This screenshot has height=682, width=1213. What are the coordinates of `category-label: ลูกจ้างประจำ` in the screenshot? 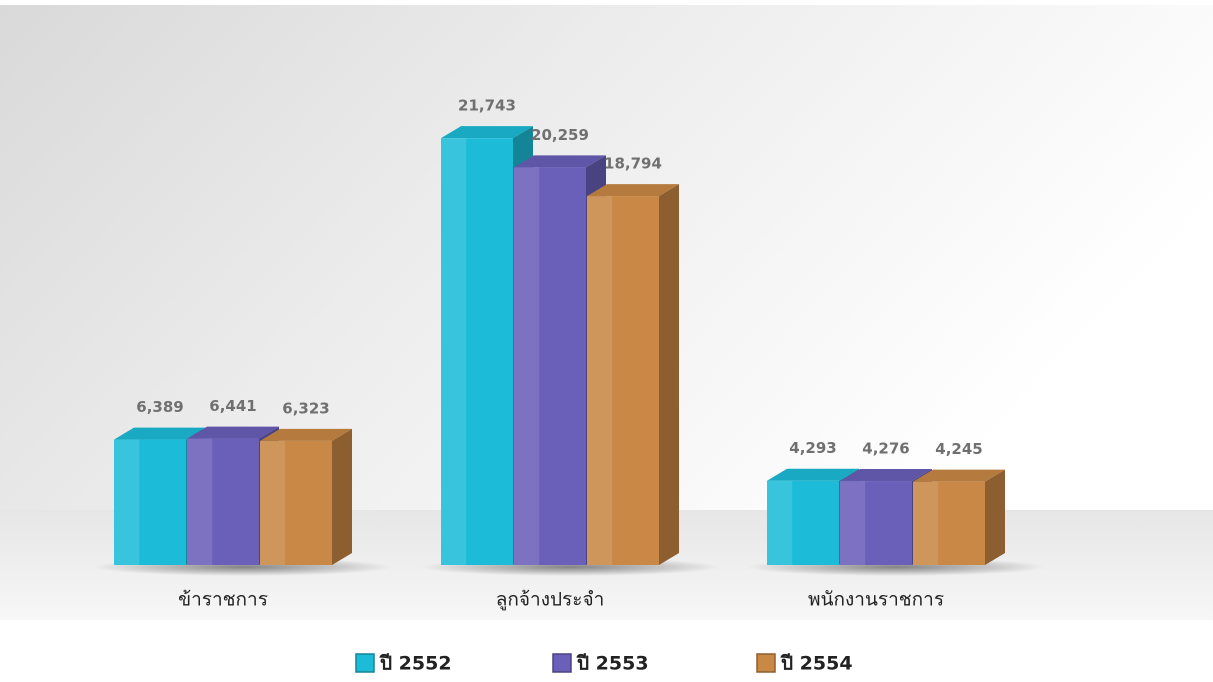 It's located at (550, 600).